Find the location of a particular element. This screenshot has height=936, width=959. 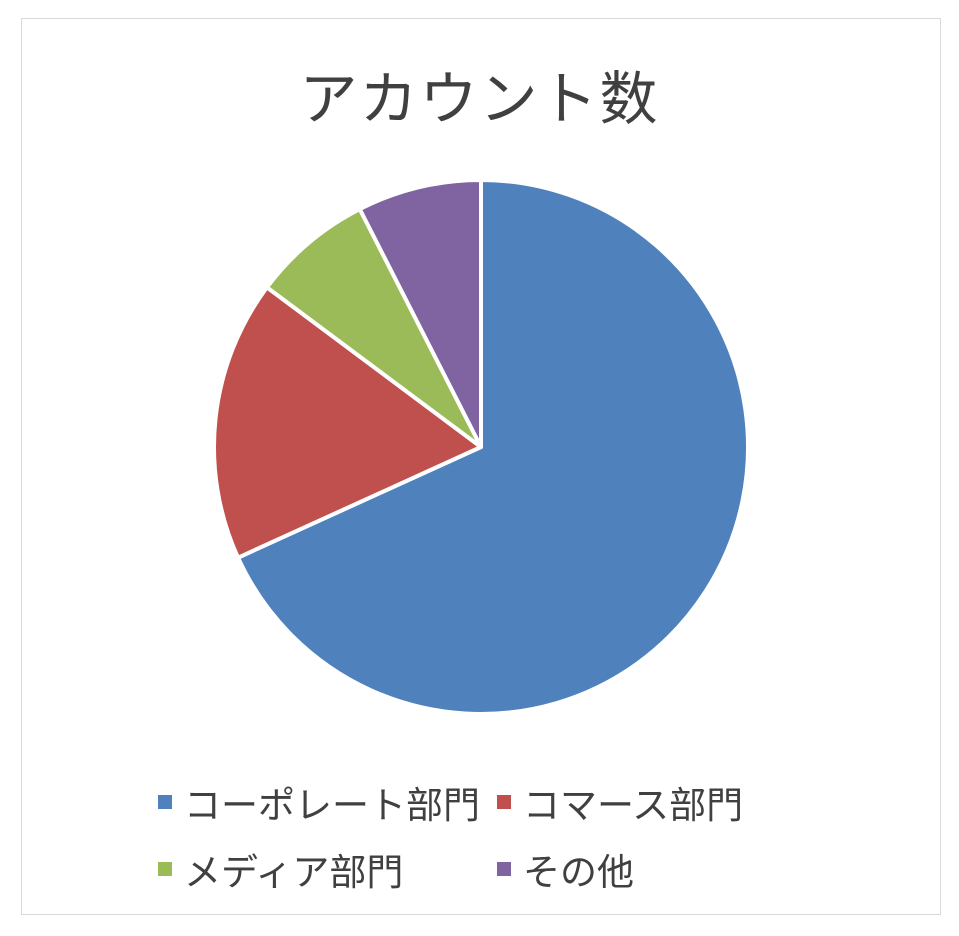

legend-label-media: メディア部門 is located at coordinates (294, 872).